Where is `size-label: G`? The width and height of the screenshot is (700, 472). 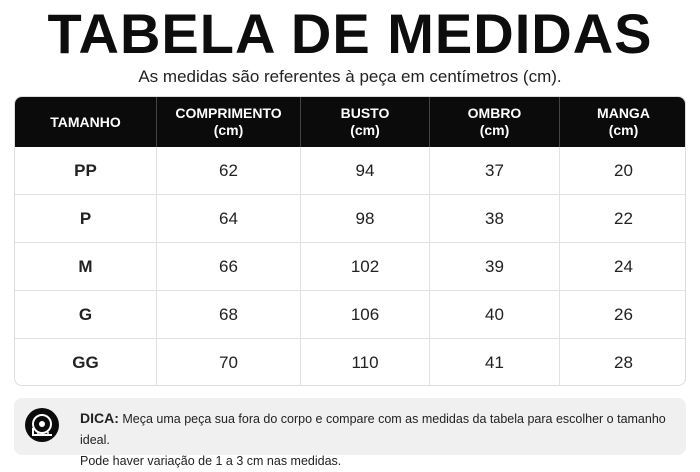
size-label: G is located at coordinates (86, 315).